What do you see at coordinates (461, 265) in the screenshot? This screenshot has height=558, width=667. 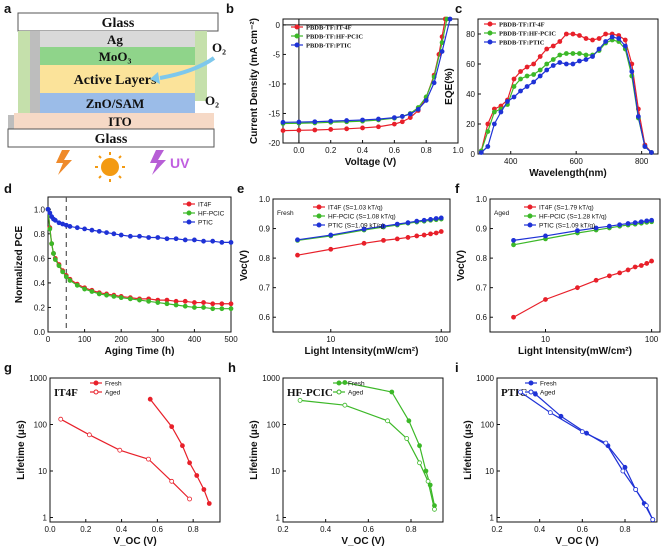 I see `y-axis-label: Voc(V)` at bounding box center [461, 265].